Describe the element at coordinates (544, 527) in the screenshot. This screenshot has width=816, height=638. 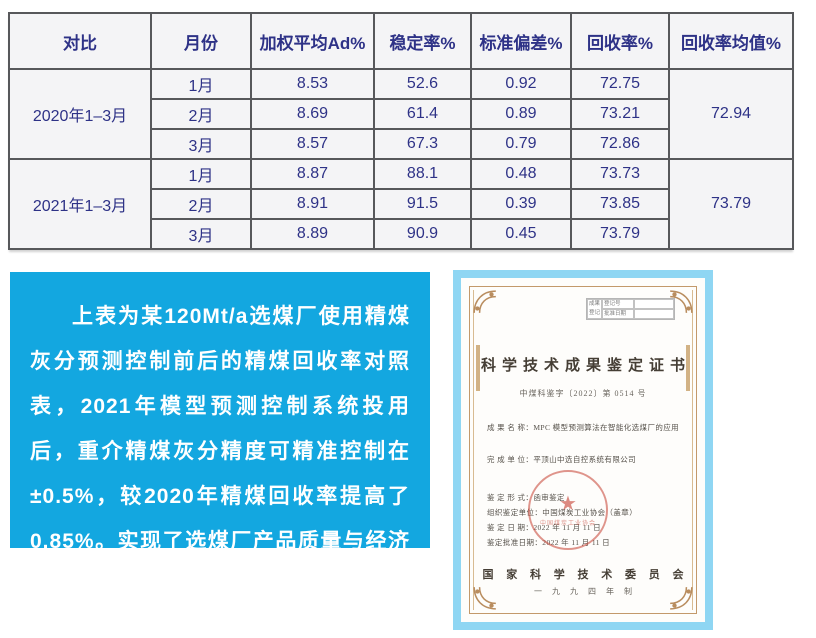
I see `certificate-field-appraisal-date: 鉴 定 日 期：2022 年 11 月 11 日` at that location.